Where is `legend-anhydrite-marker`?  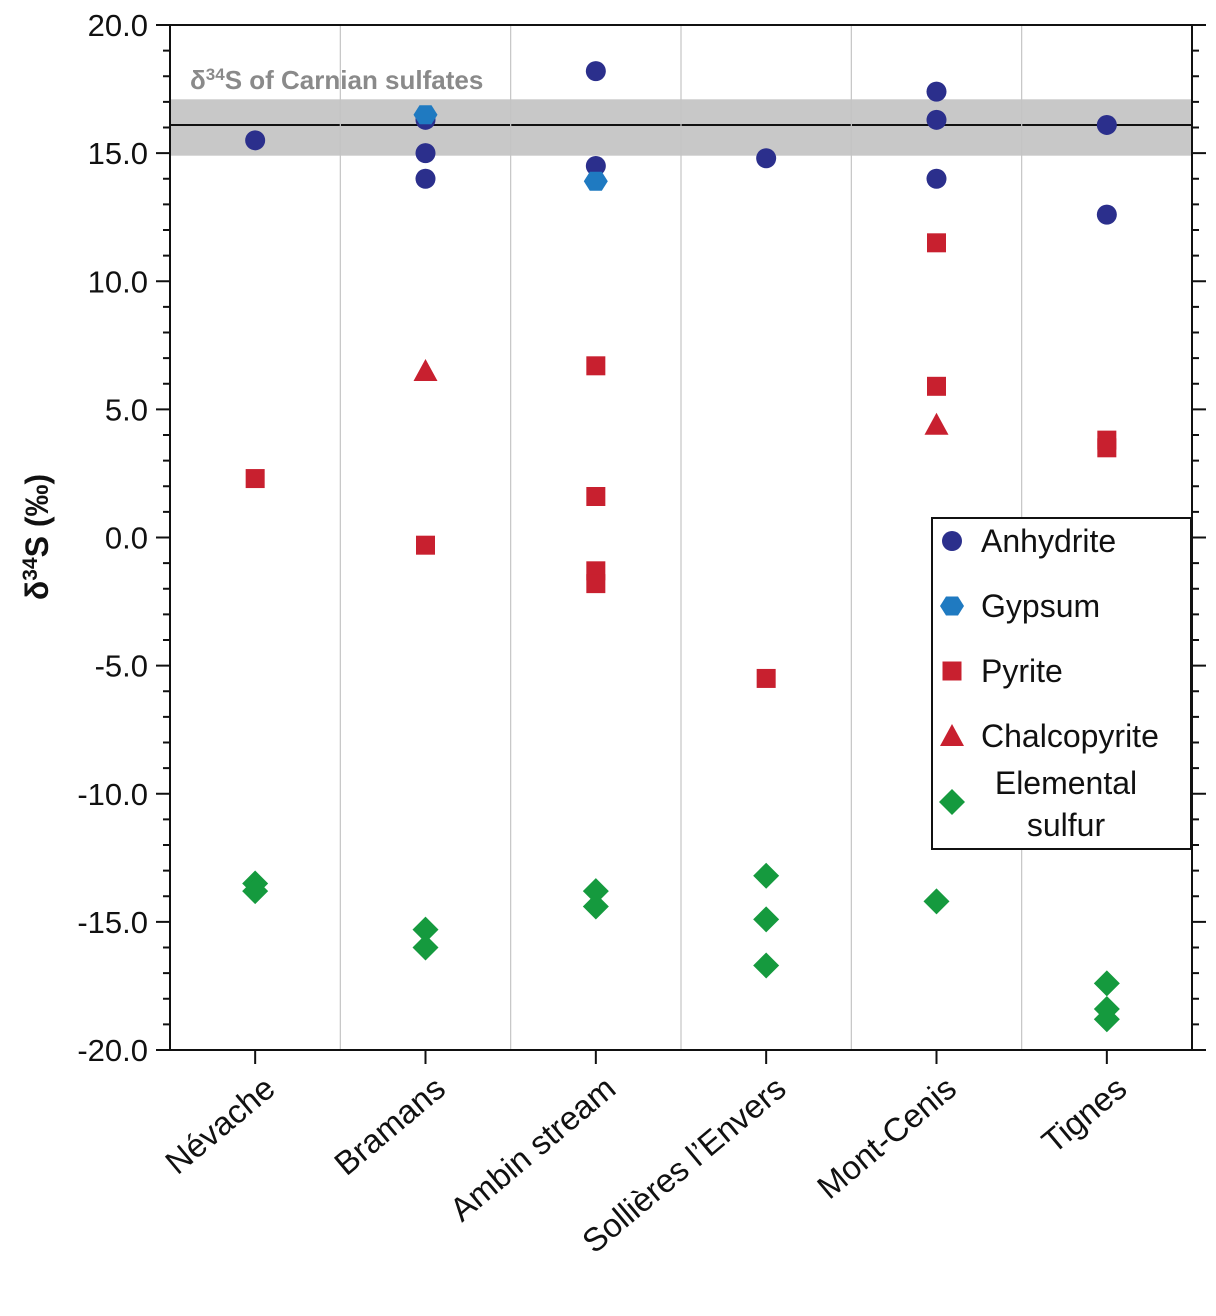 legend-anhydrite-marker is located at coordinates (952, 541).